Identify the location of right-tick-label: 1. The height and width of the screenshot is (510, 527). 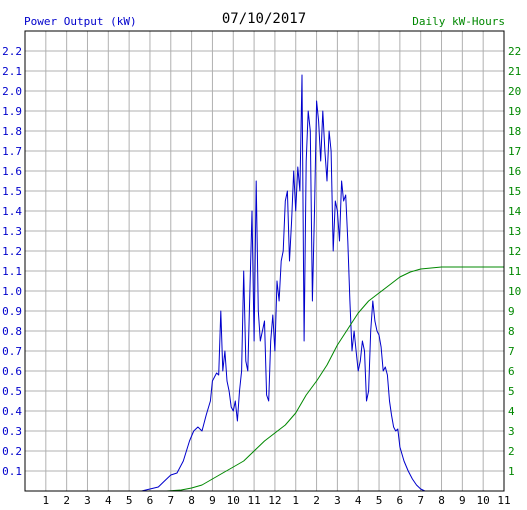
(511, 471).